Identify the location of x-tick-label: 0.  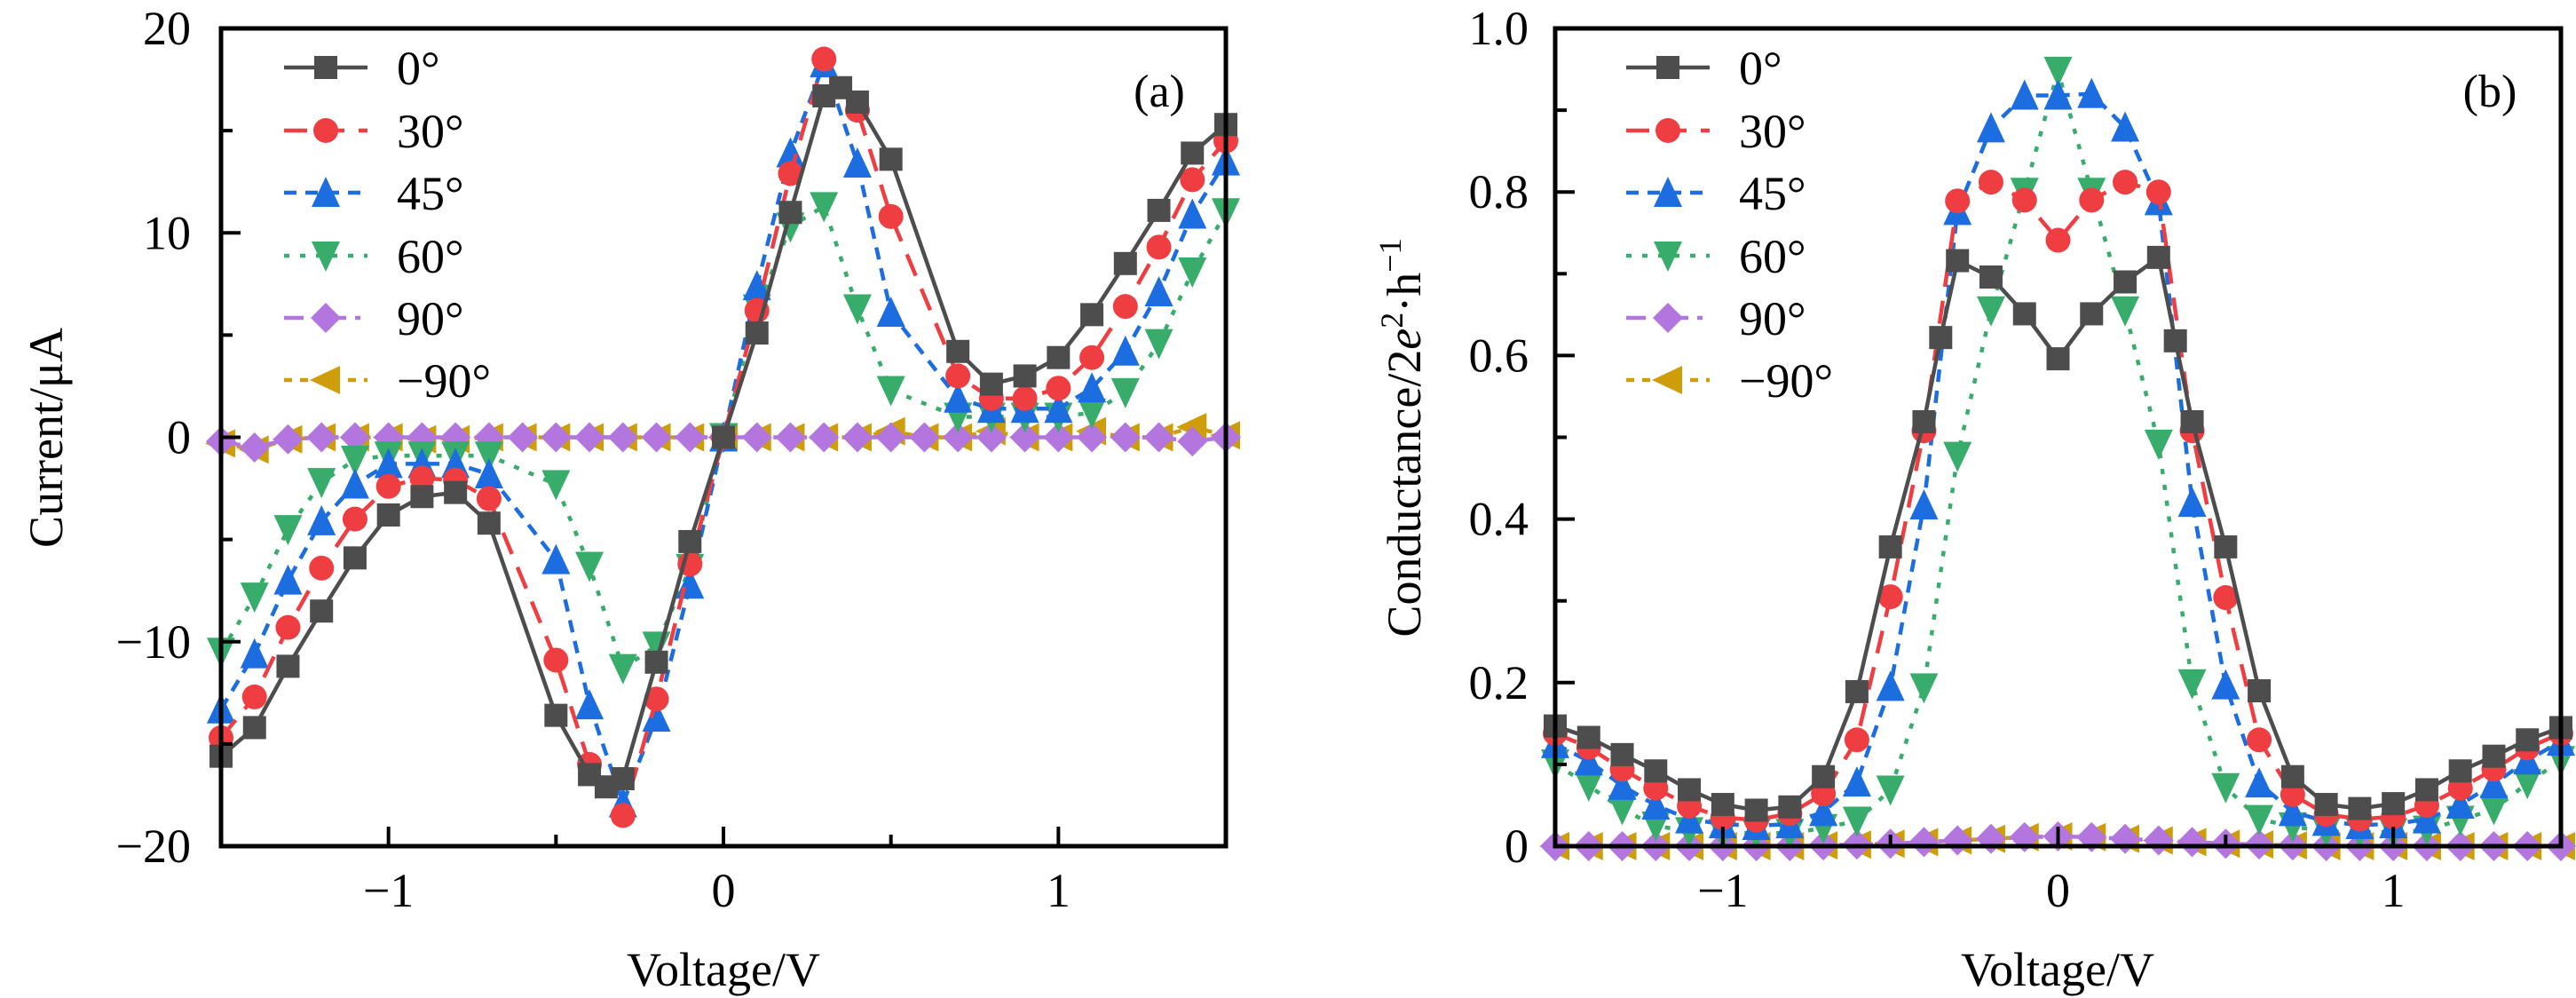
(2058, 890).